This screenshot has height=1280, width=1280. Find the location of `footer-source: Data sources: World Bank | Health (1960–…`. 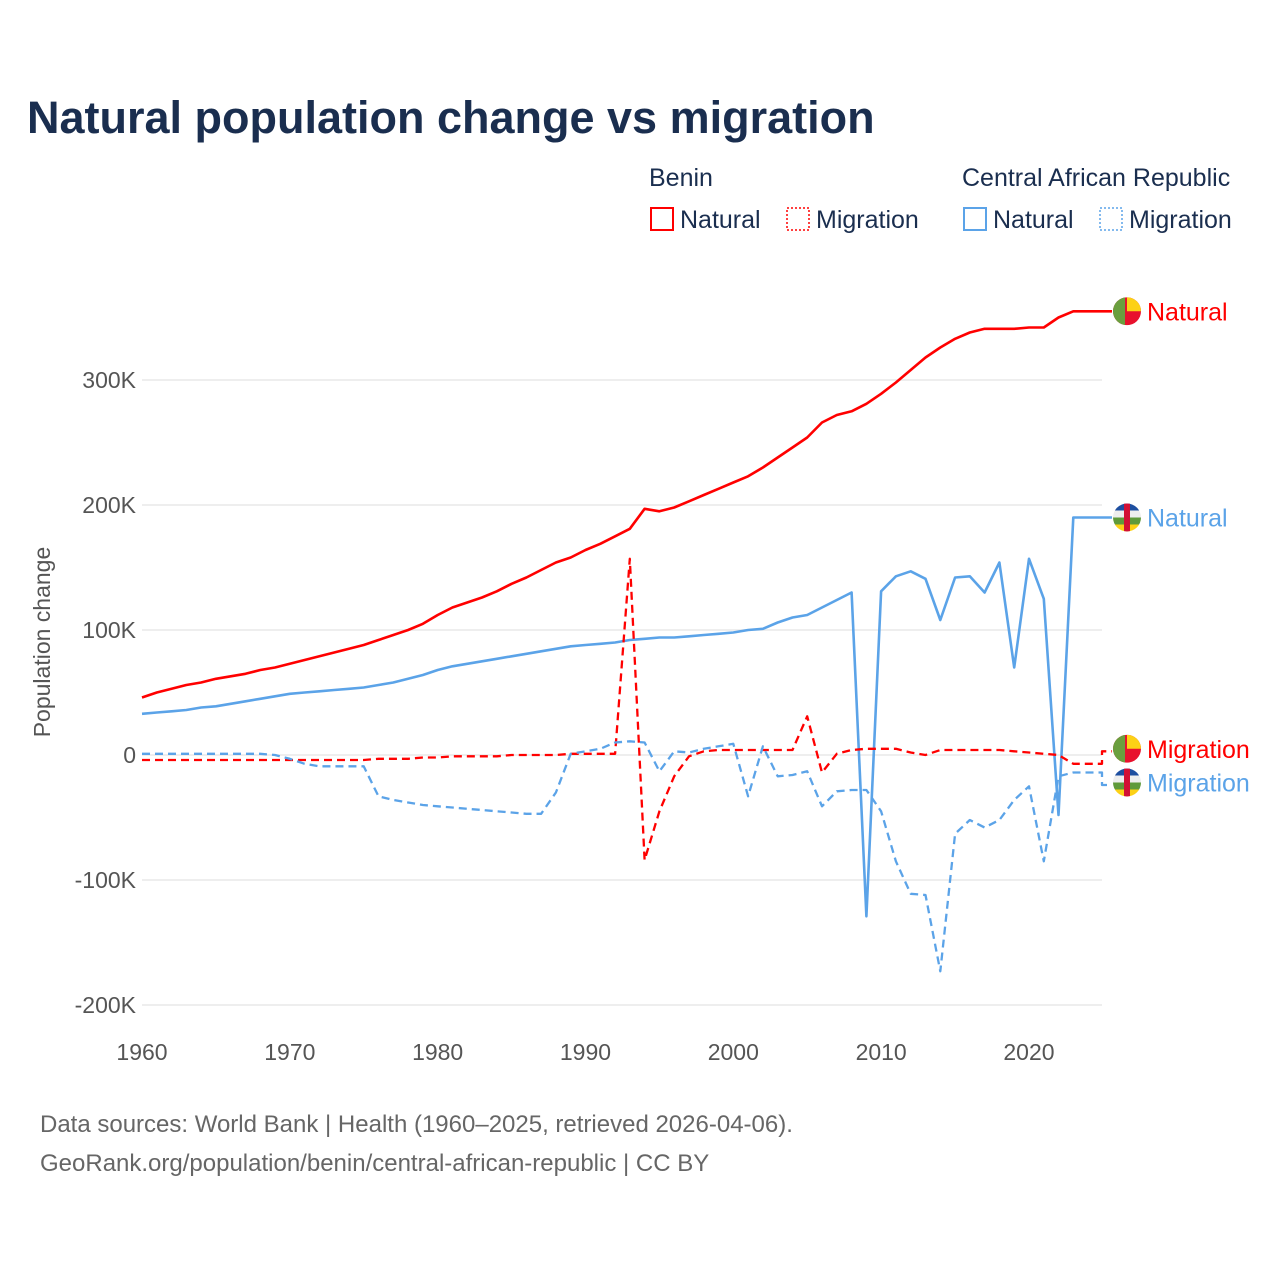

footer-source: Data sources: World Bank | Health (1960–… is located at coordinates (416, 1124).